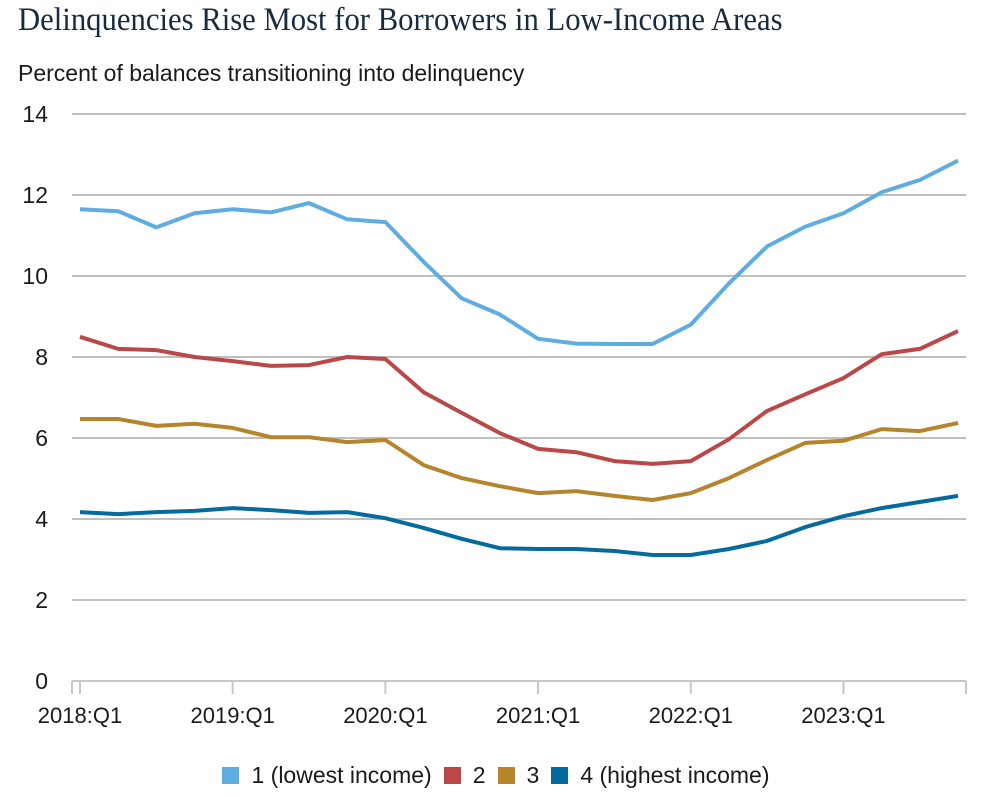 This screenshot has height=810, width=992. Describe the element at coordinates (843, 715) in the screenshot. I see `x-tick-label: 2023:Q1` at that location.